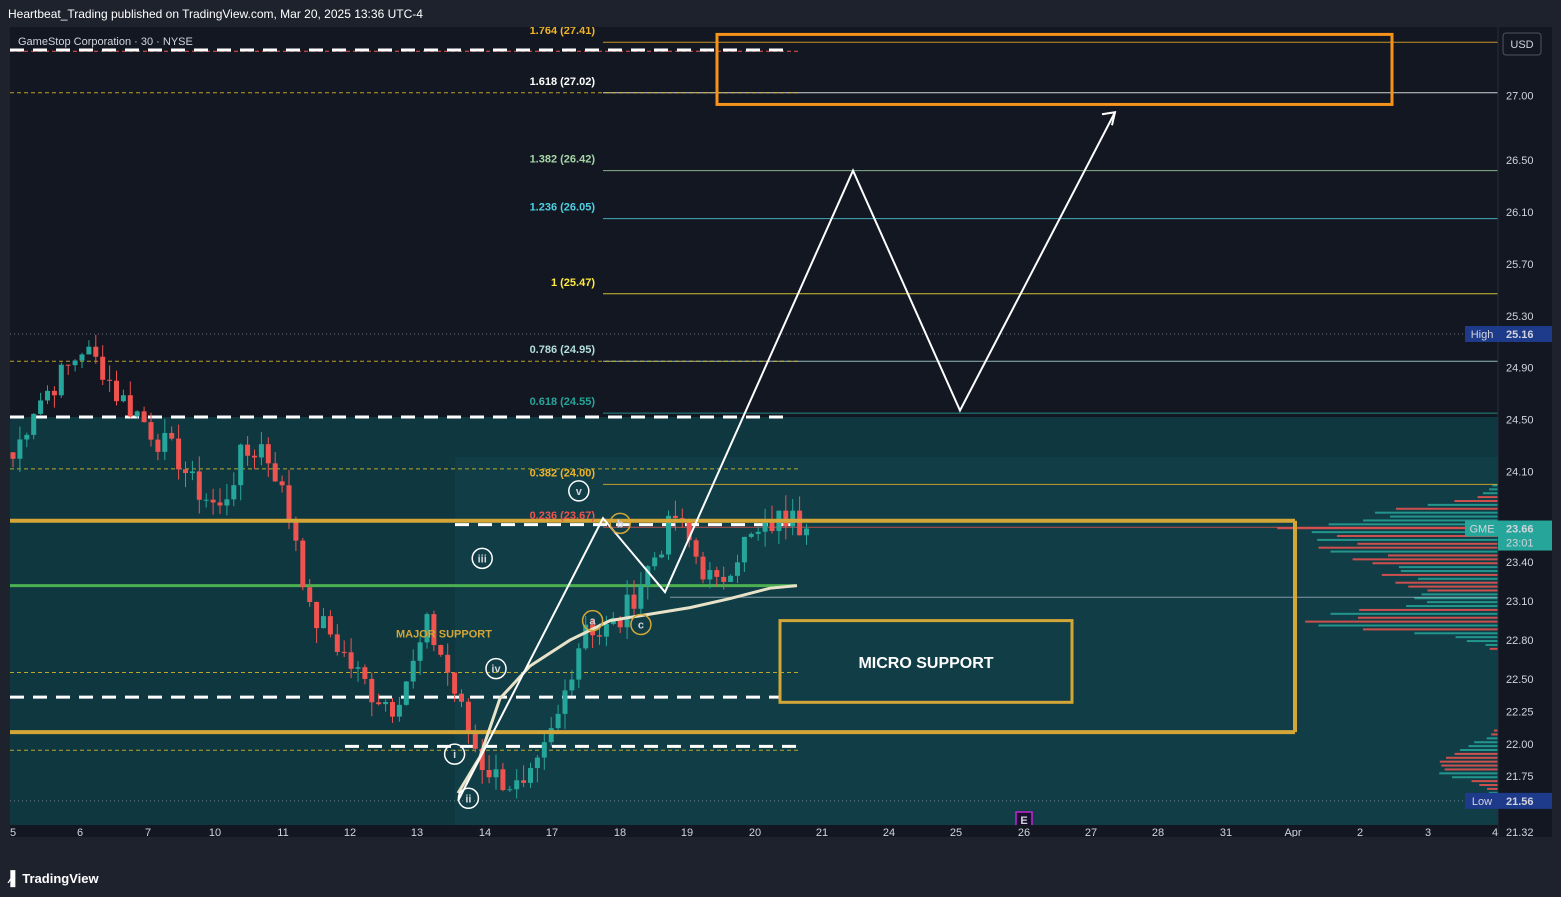 The image size is (1561, 897). What do you see at coordinates (687, 832) in the screenshot?
I see `time-tick-label: 19` at bounding box center [687, 832].